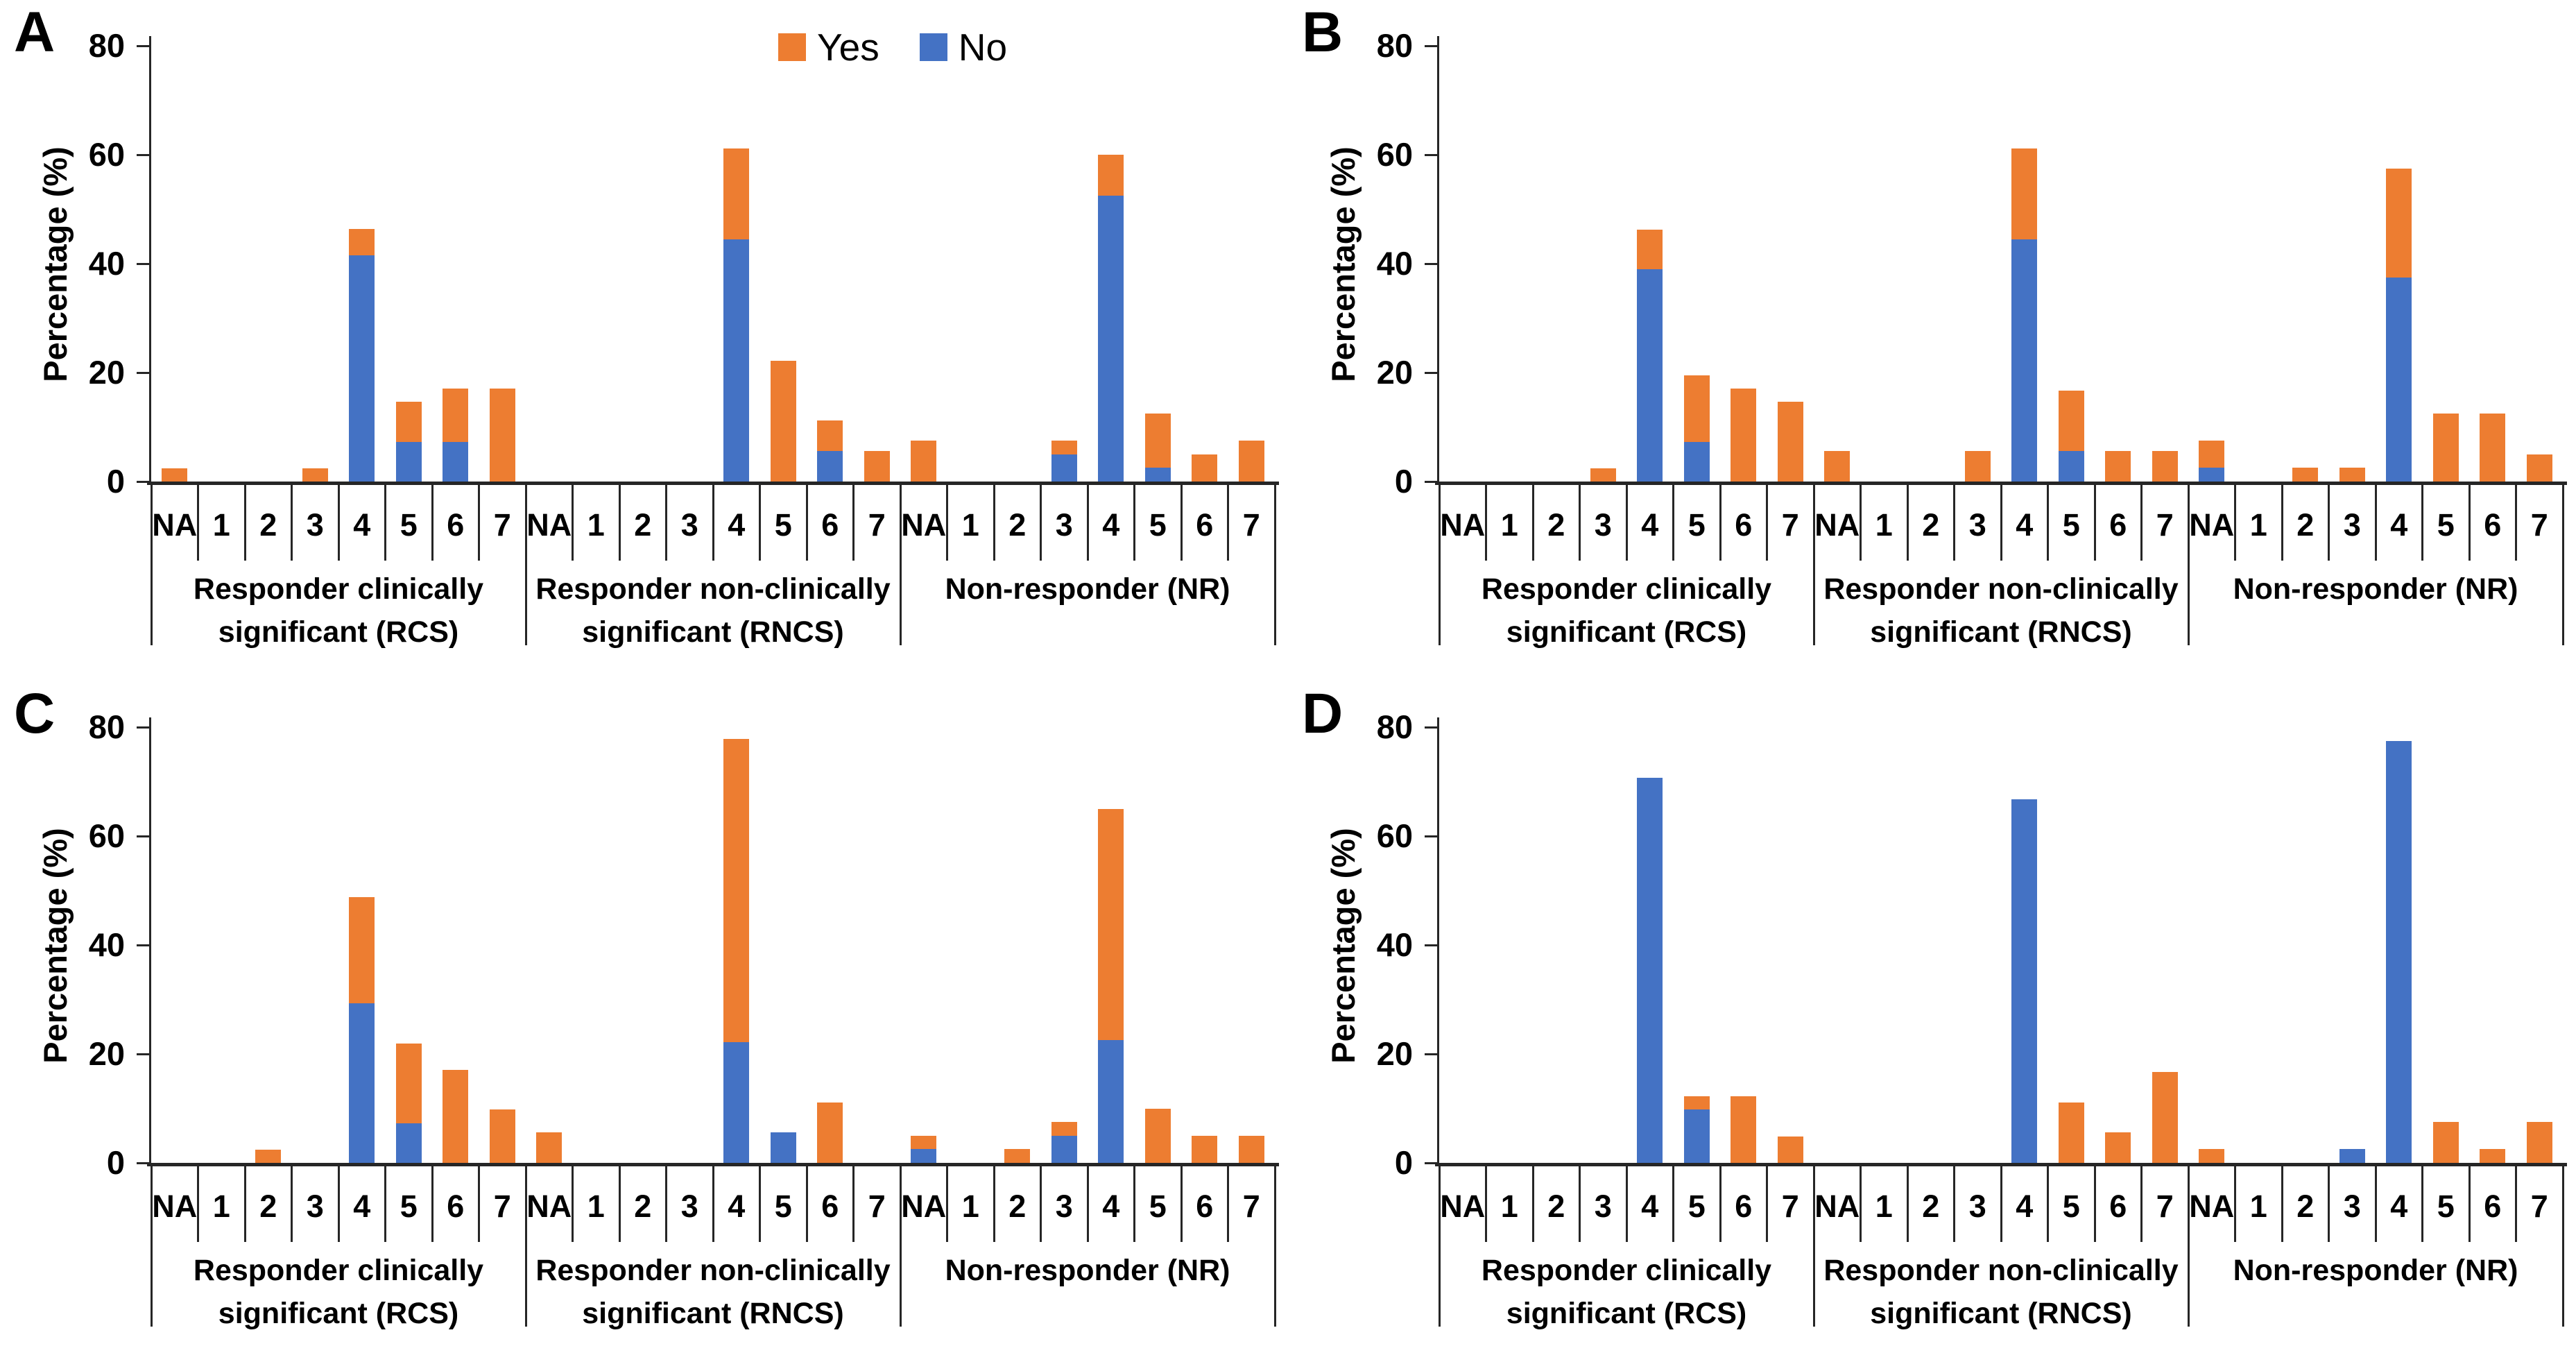 This screenshot has height=1362, width=2576. I want to click on legend-item: Yes, so click(828, 47).